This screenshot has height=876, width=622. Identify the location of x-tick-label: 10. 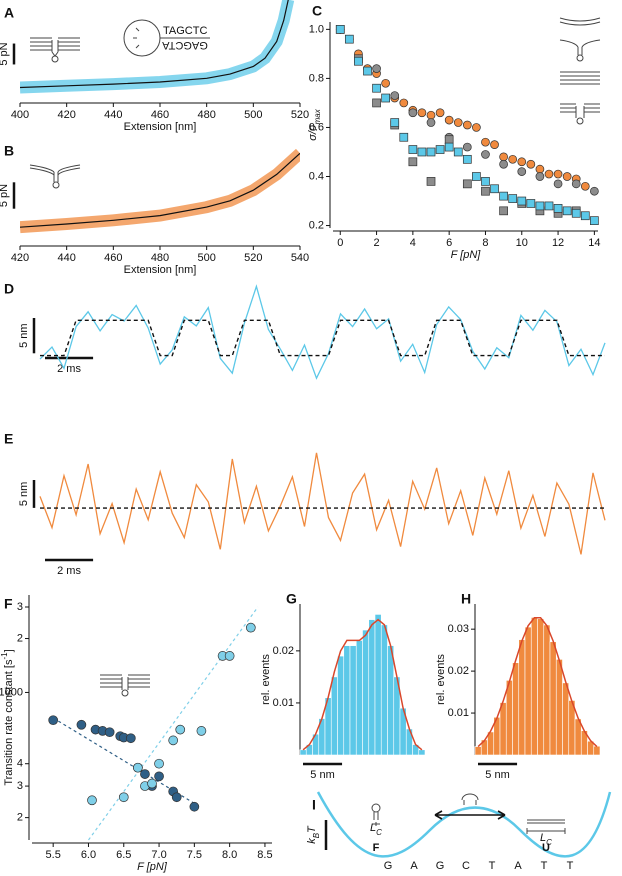
(522, 243).